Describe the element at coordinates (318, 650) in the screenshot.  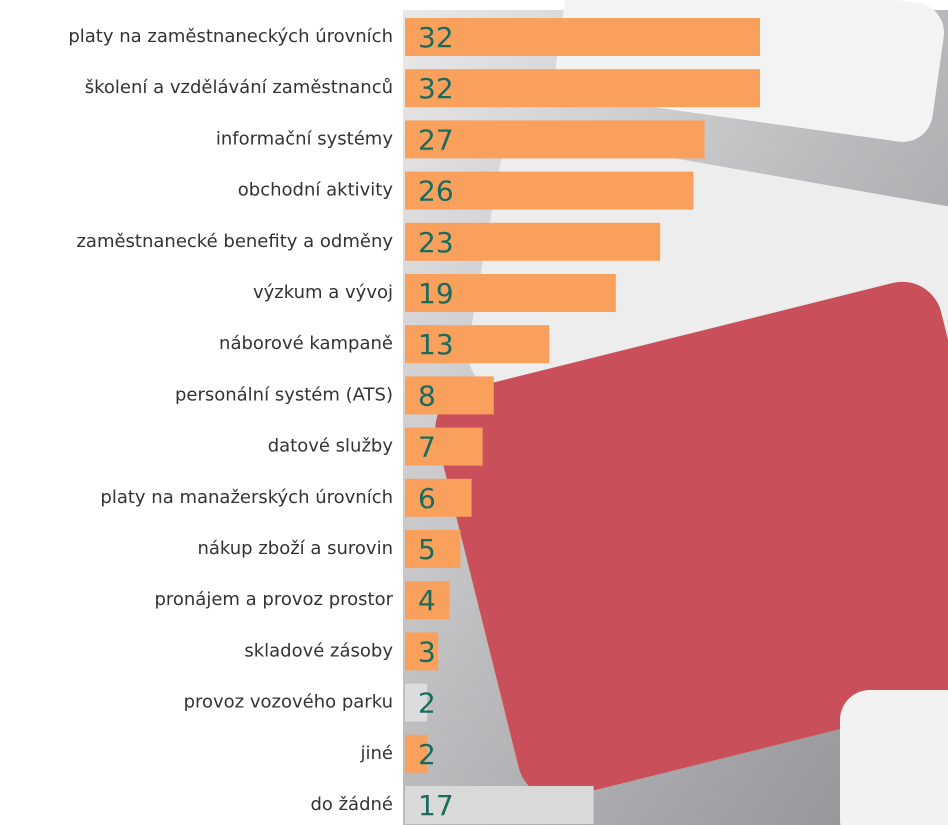
I see `category-label: skladové zásoby` at that location.